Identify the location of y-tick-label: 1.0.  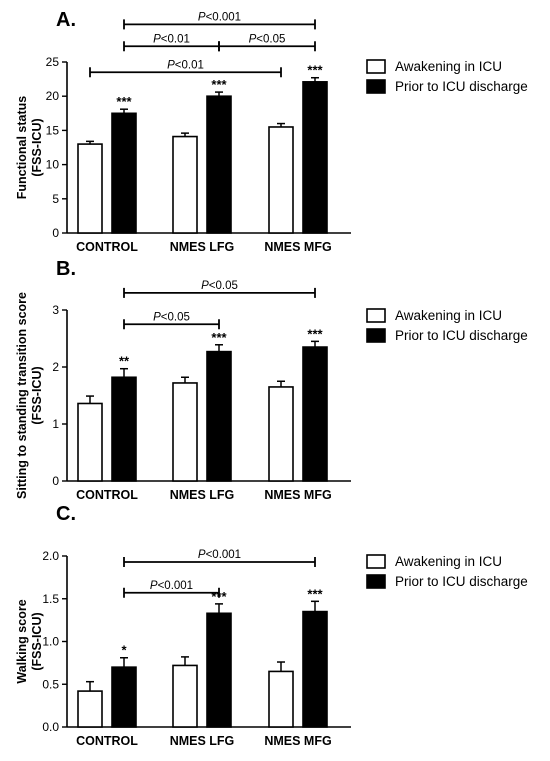
(50, 642).